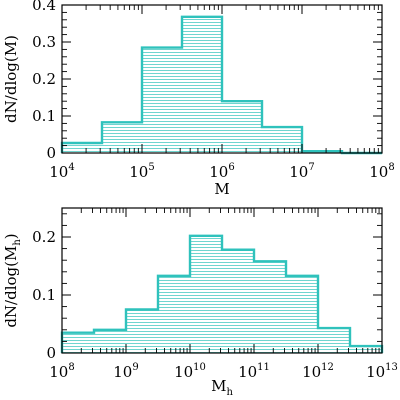  Describe the element at coordinates (61, 171) in the screenshot. I see `x-tick-label: 10⁴` at that location.